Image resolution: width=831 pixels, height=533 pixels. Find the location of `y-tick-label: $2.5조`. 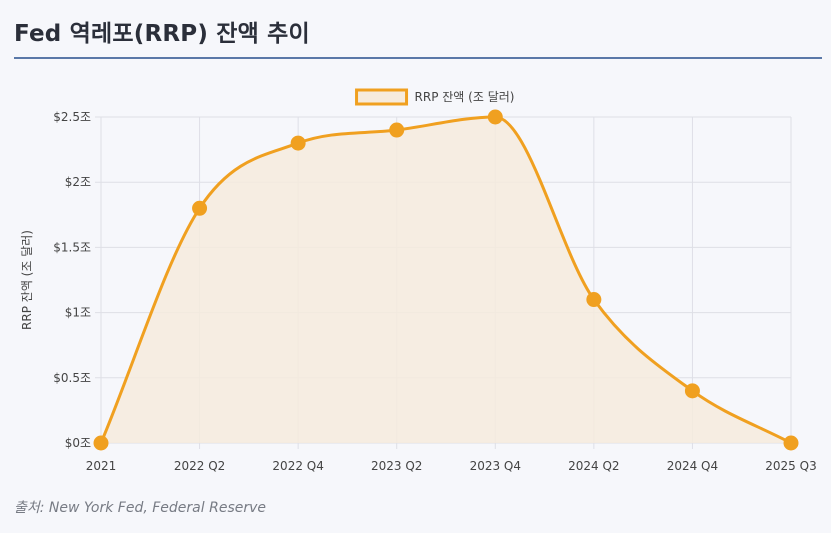

y-tick-label: $2.5조 is located at coordinates (72, 117).